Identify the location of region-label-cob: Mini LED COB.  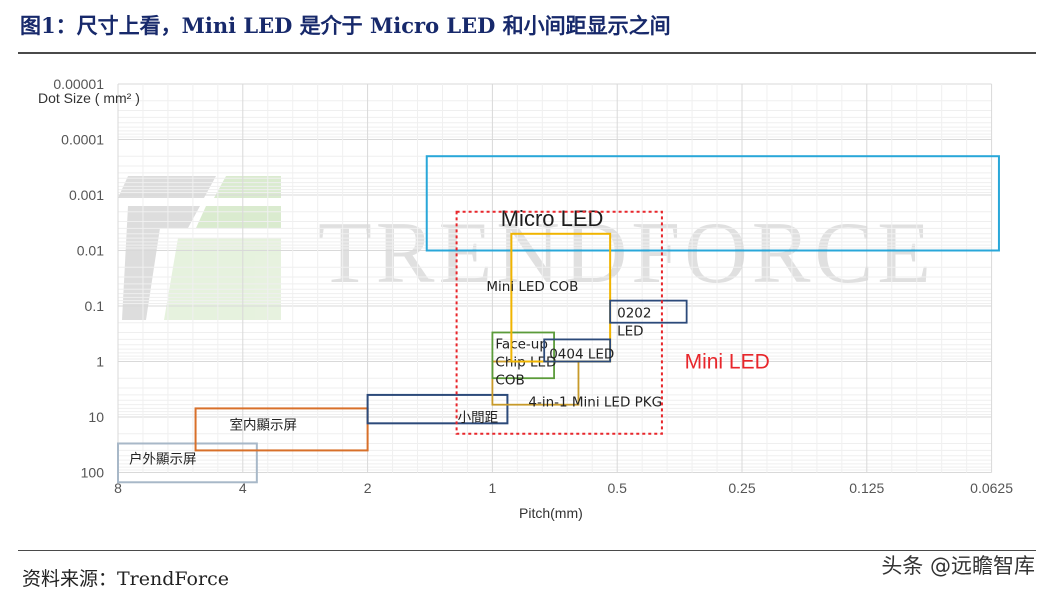
(532, 287).